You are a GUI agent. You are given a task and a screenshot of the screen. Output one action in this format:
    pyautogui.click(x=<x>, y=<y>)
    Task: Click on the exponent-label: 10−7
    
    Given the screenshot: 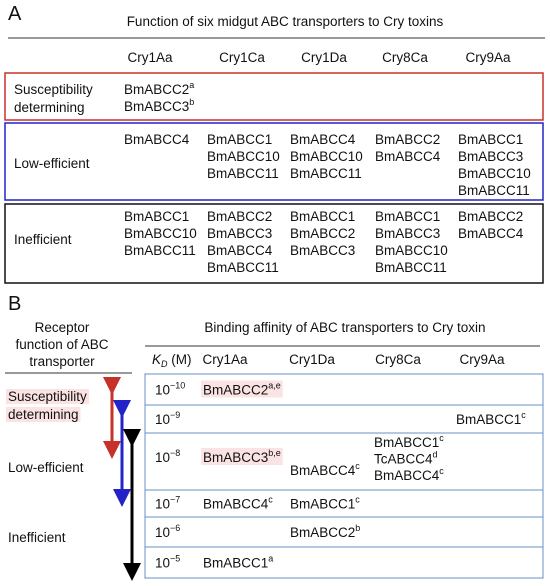 What is the action you would take?
    pyautogui.click(x=167, y=503)
    